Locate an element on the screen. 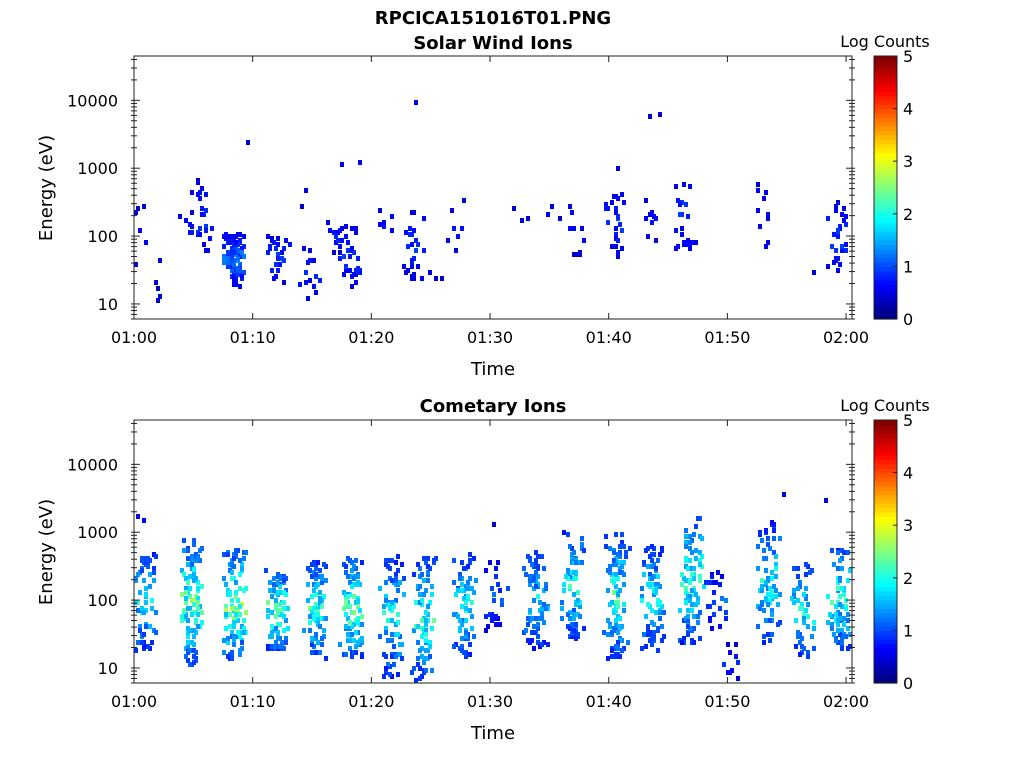 The image size is (1024, 768). x-tick-label: 01:30 is located at coordinates (490, 701).